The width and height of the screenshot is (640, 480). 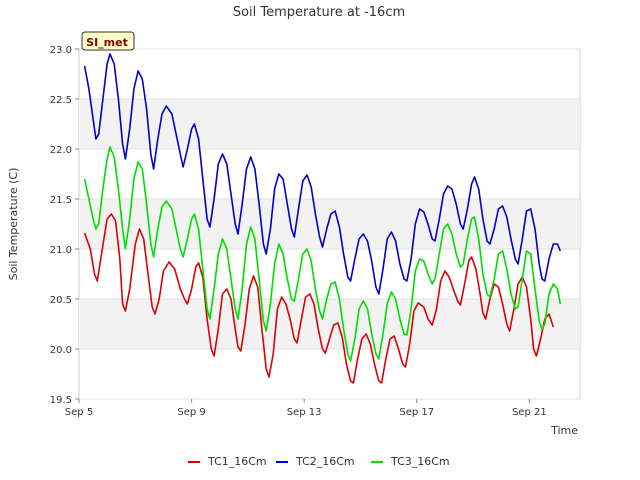 I want to click on chart-title: Soil Temperature at -16cm, so click(x=319, y=12).